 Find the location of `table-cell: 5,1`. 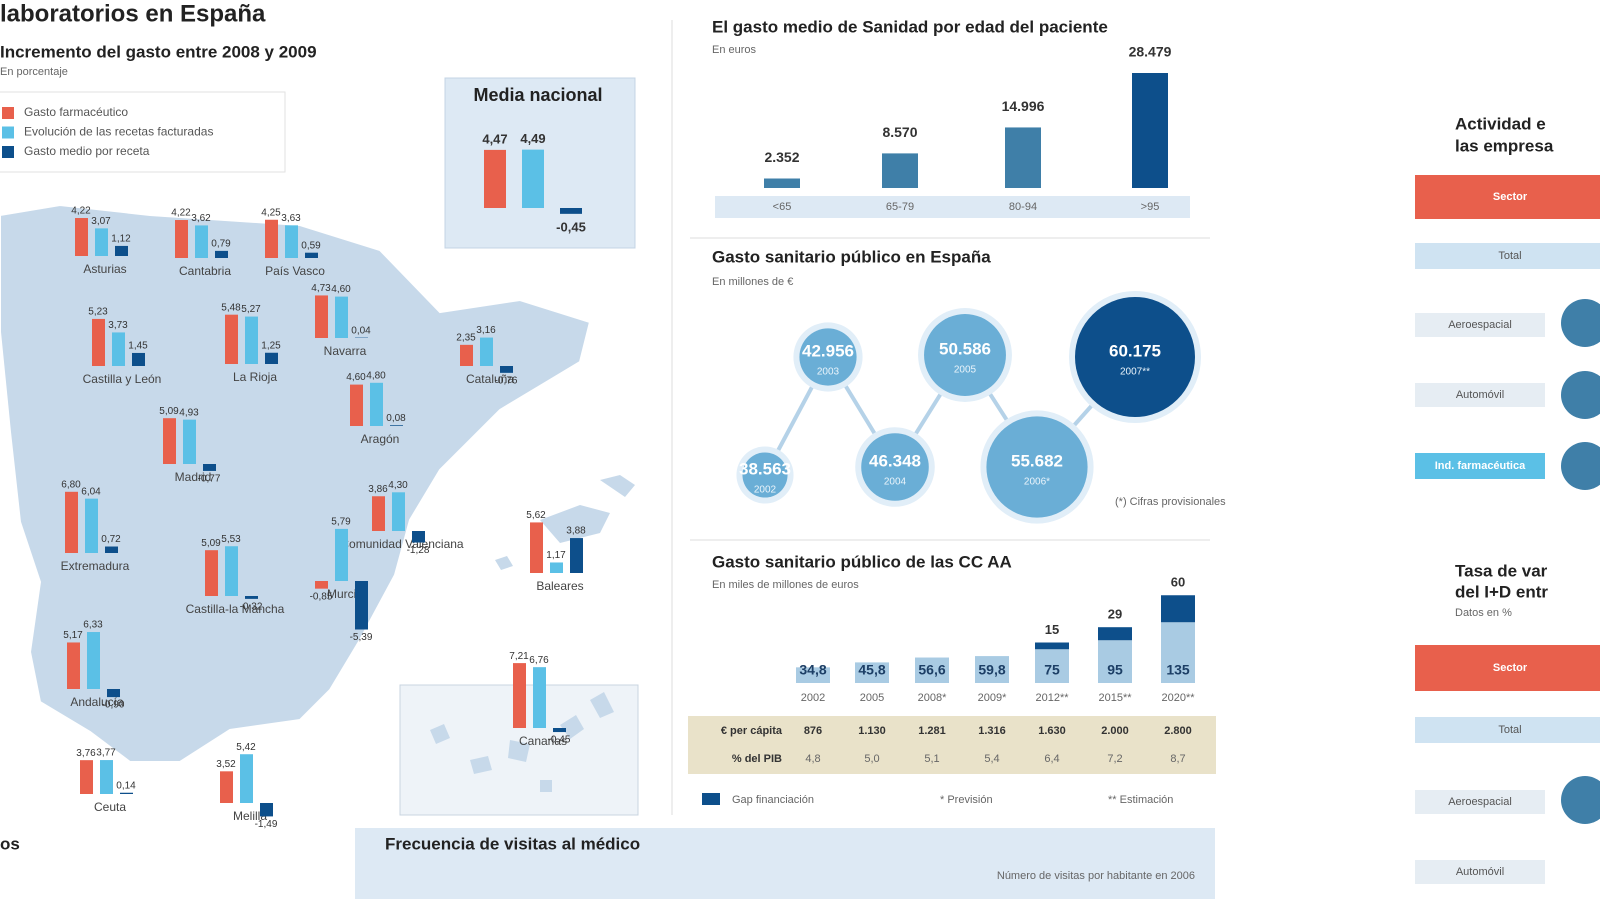

table-cell: 5,1 is located at coordinates (931, 759).